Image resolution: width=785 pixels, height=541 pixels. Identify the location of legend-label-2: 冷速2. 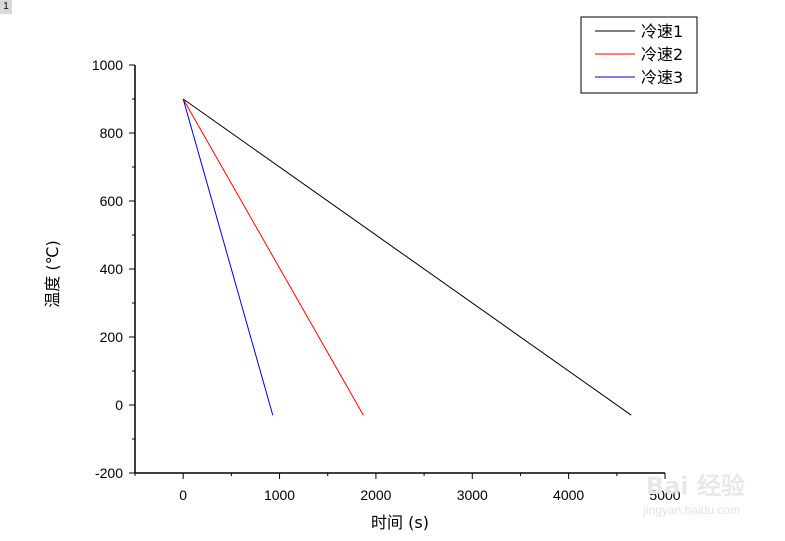
(662, 54).